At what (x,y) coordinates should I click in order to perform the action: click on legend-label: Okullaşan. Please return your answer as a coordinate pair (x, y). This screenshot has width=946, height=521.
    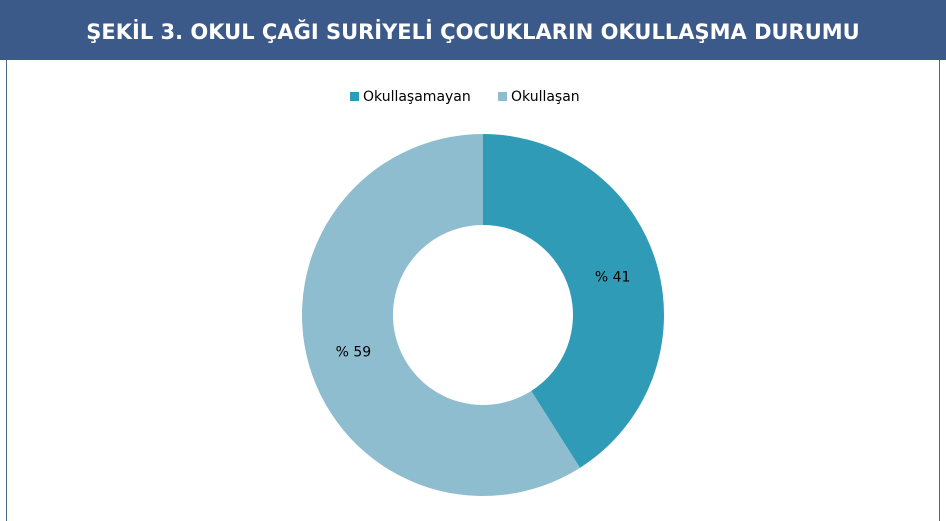
    Looking at the image, I should click on (545, 97).